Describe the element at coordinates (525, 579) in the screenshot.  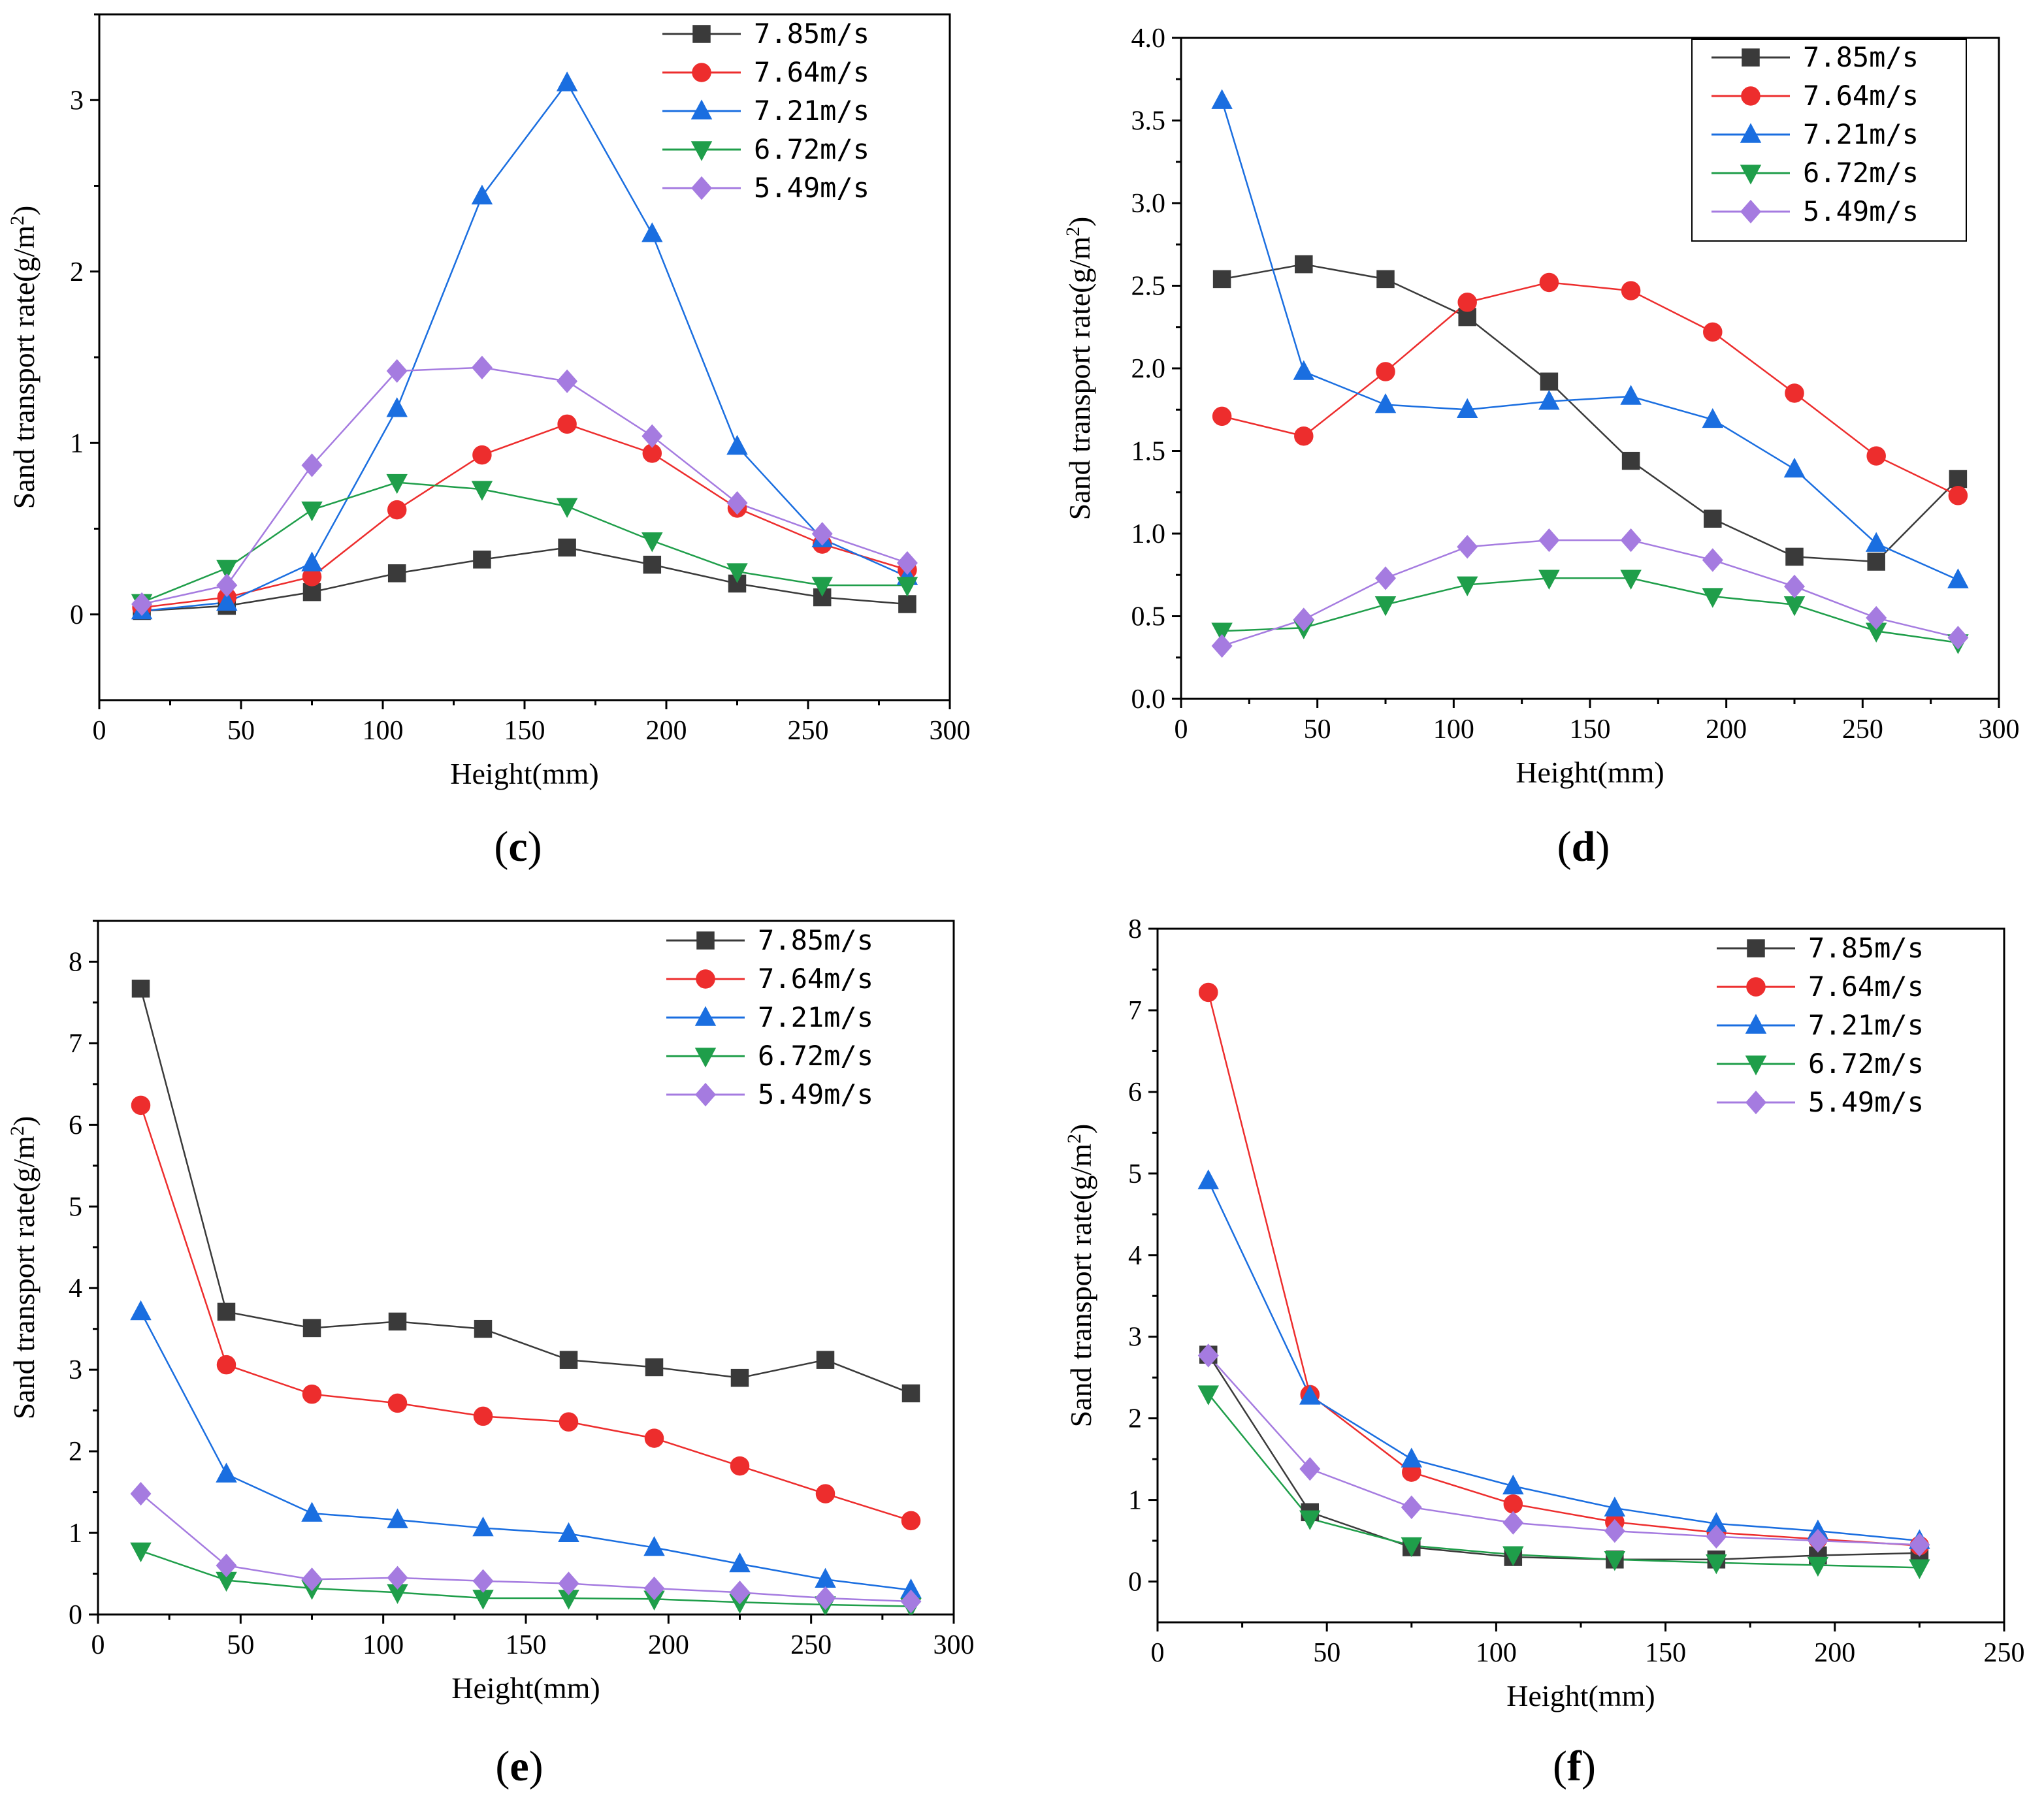
I see `series-line-7.85m/s` at that location.